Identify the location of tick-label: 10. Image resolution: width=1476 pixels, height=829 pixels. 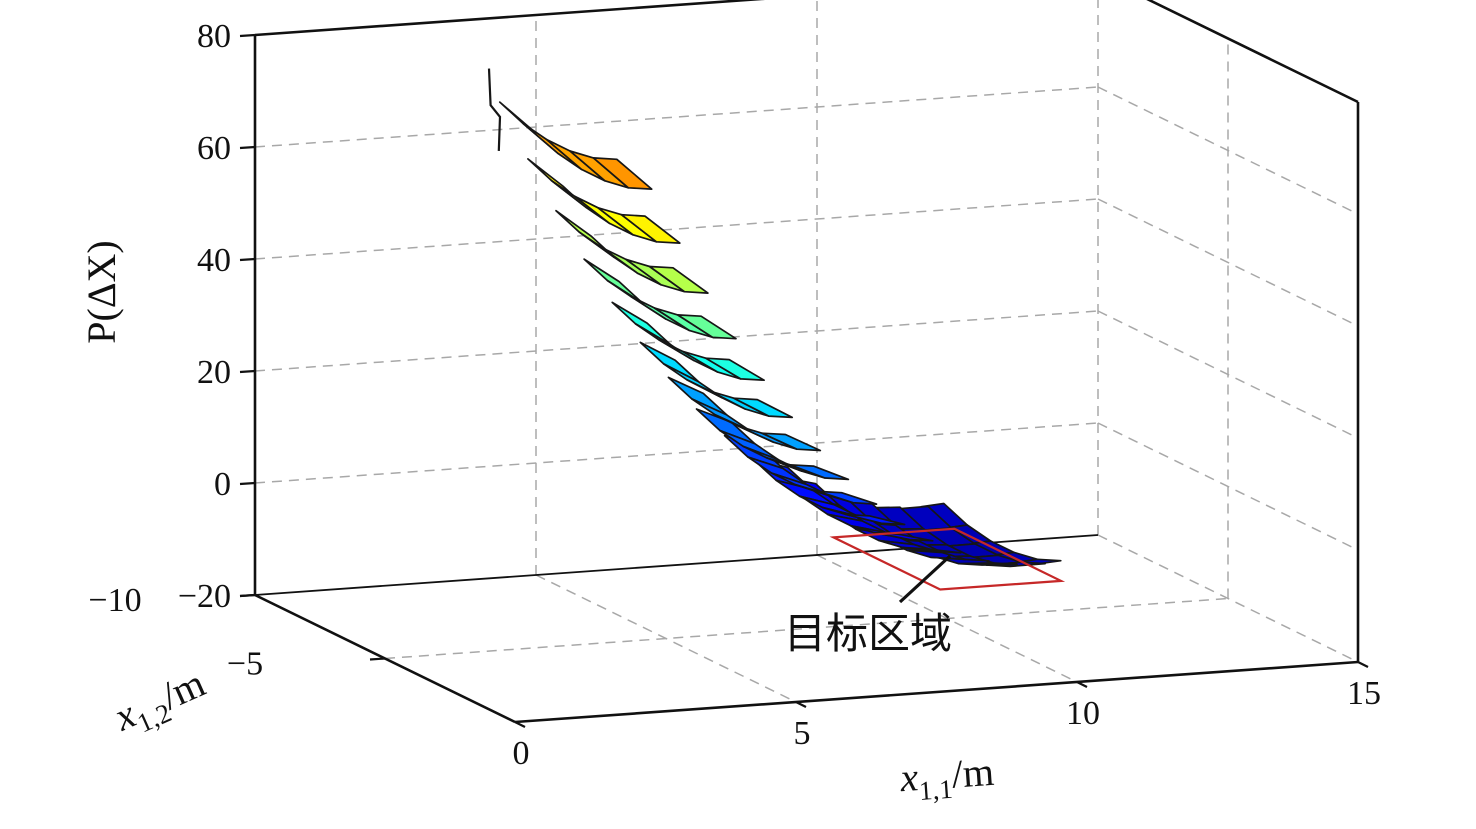
(1083, 713).